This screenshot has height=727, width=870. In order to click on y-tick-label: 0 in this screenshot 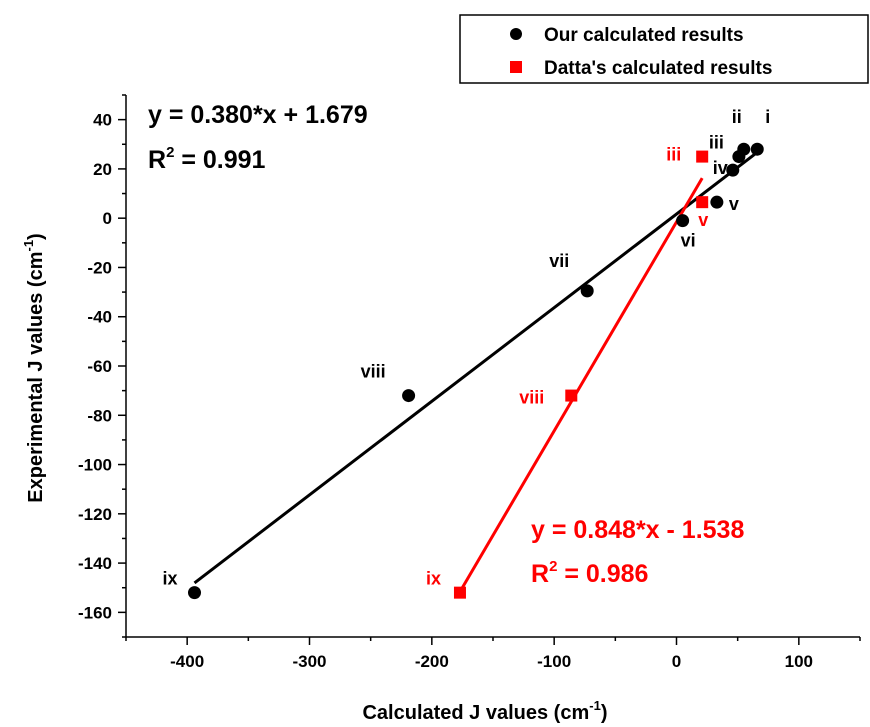, I will do `click(107, 218)`.